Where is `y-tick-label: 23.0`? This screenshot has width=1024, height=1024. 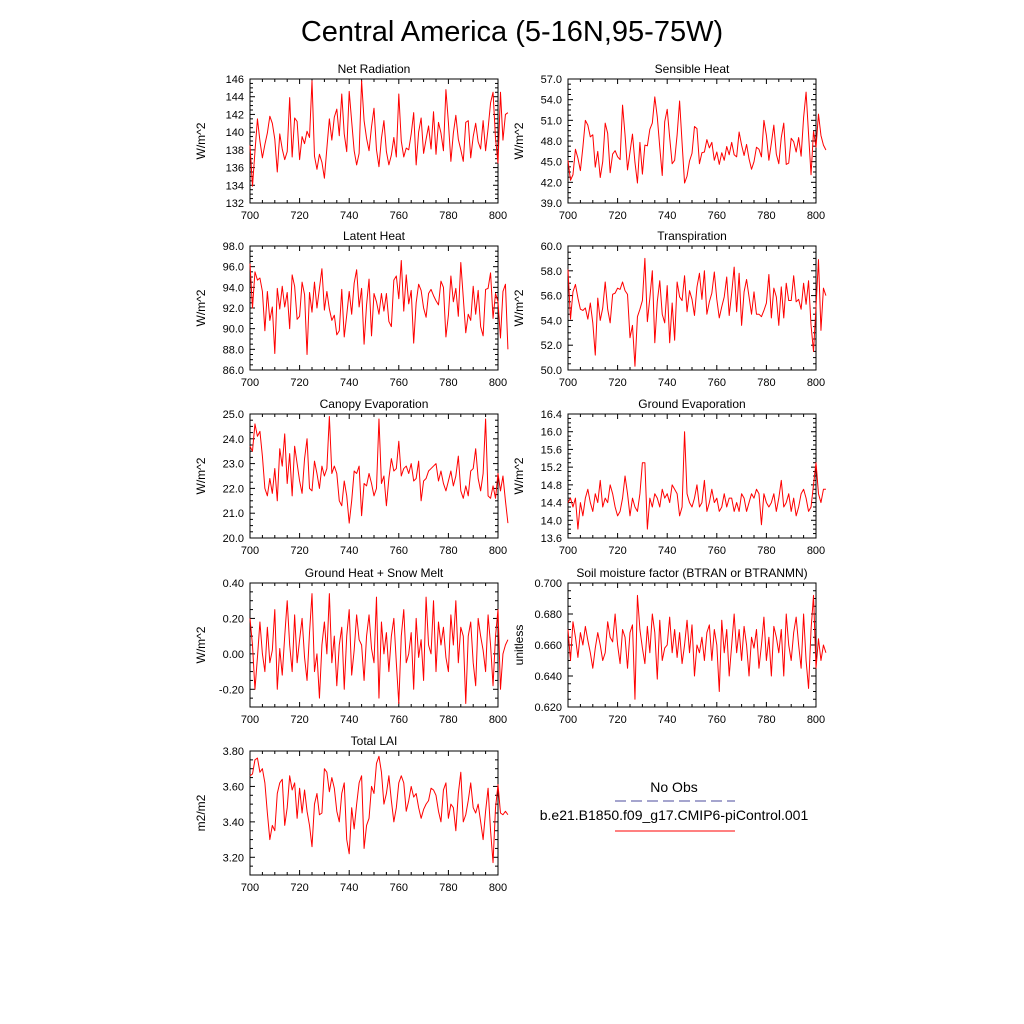
y-tick-label: 23.0 is located at coordinates (233, 465).